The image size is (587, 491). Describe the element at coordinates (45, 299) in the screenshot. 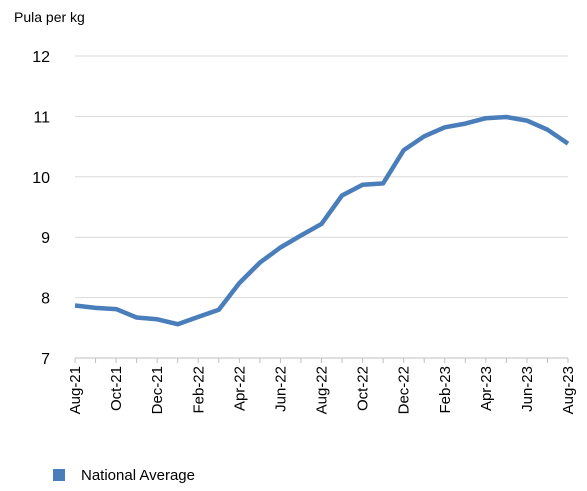

I see `y-tick-label: 8` at that location.